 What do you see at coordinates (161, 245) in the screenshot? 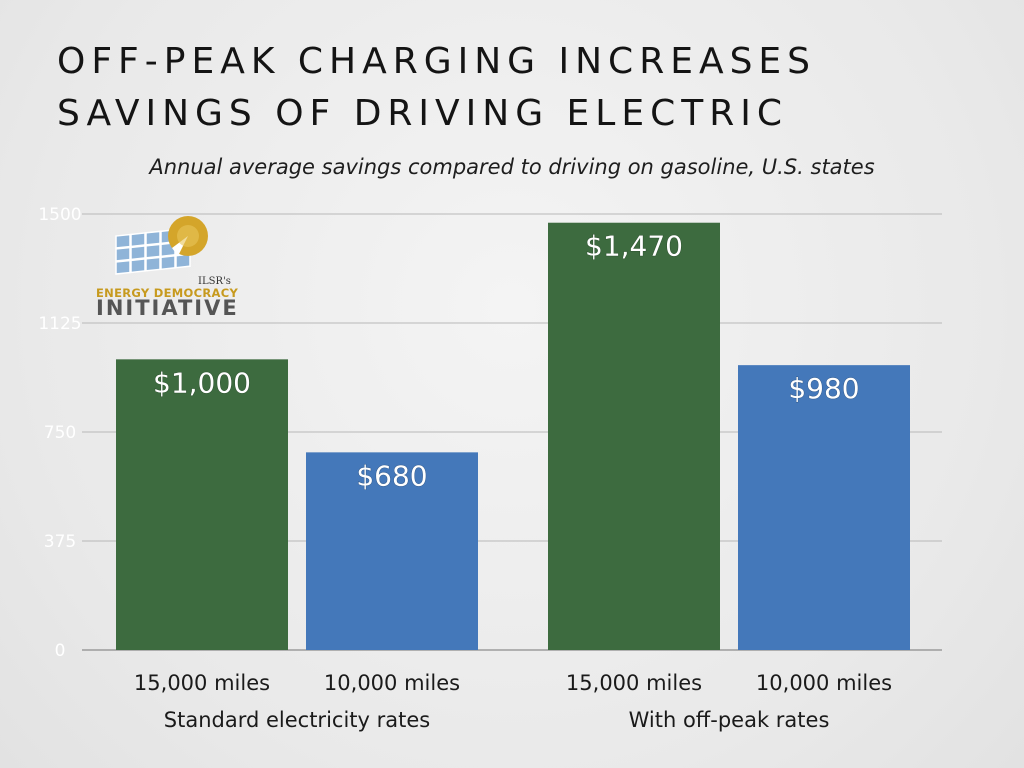
I see `energy-democracy-logo-icon` at bounding box center [161, 245].